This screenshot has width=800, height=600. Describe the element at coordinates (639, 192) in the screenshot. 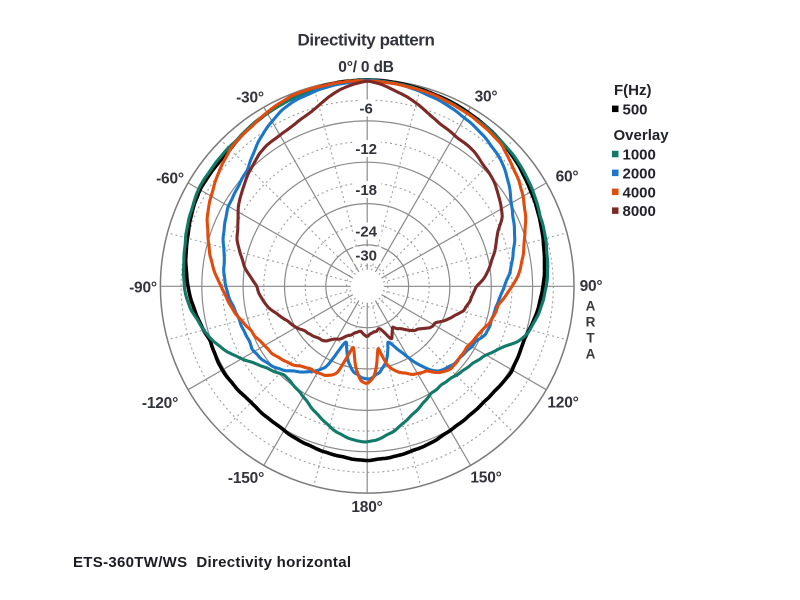

I see `svg-text: 4000` at that location.